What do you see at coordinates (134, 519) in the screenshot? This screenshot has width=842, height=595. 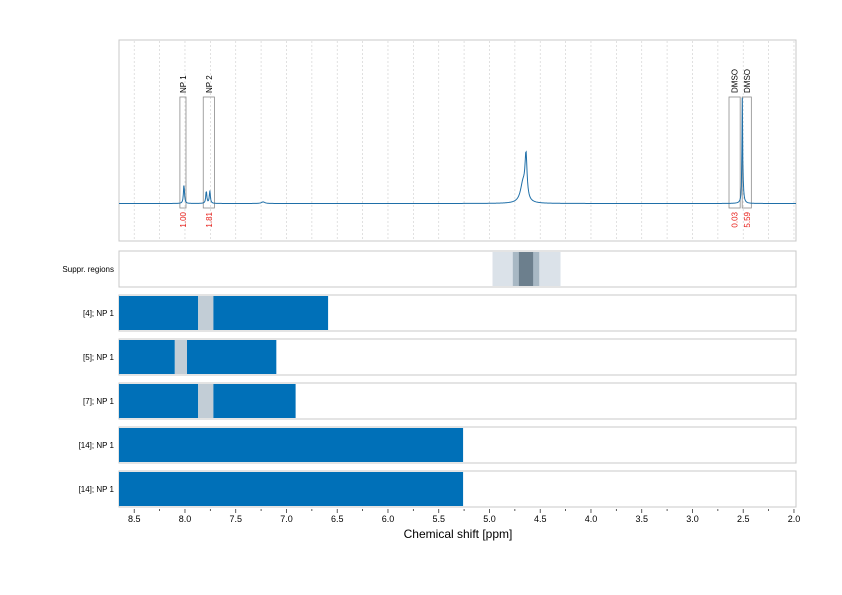 I see `x-tick-label: 8.5` at bounding box center [134, 519].